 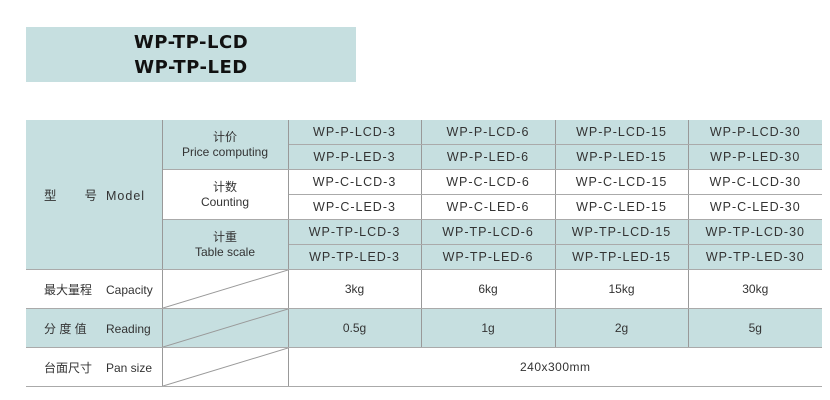 I want to click on group-label-en: Price computing, so click(x=225, y=151).